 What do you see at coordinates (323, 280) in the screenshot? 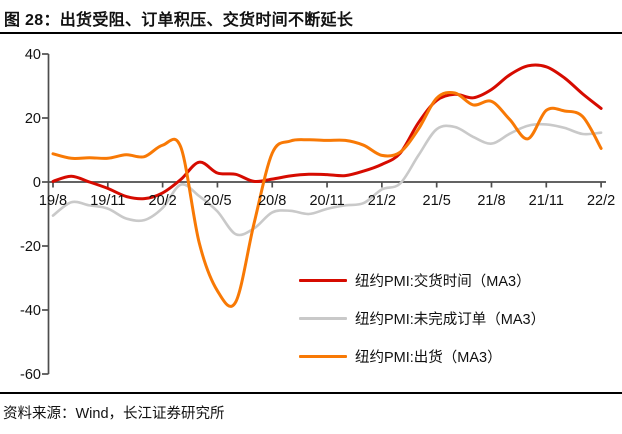
I see `legend-line-swatch-red` at bounding box center [323, 280].